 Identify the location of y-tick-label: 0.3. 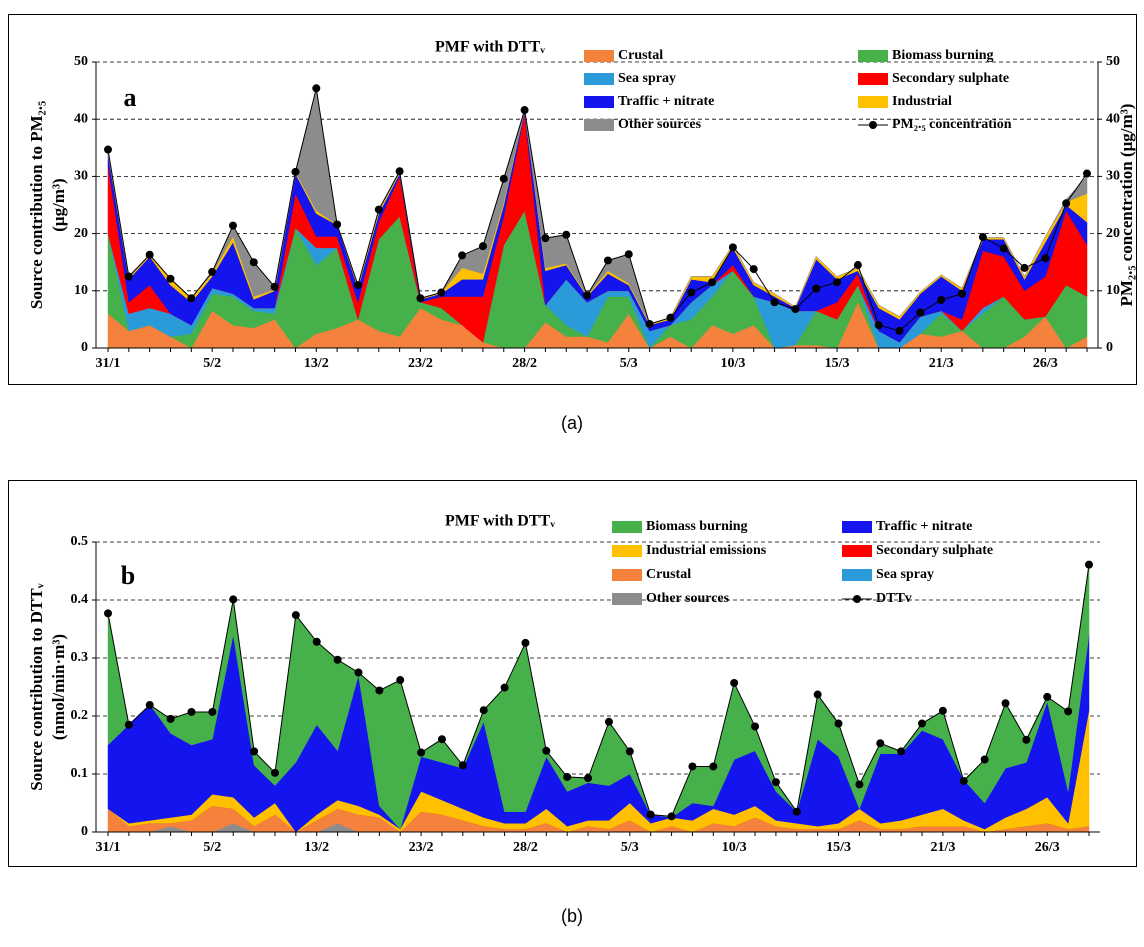
(80, 657).